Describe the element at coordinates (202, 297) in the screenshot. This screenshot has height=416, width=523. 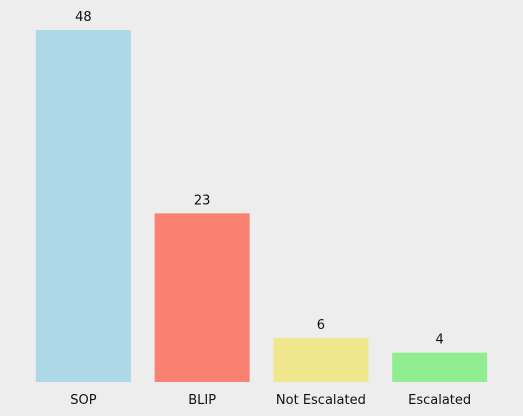
I see `bar-blip` at that location.